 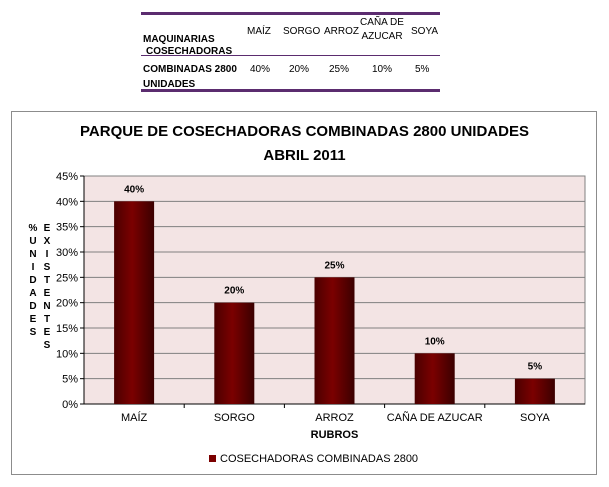 What do you see at coordinates (341, 31) in the screenshot?
I see `table-header-arroz: ARROZ` at bounding box center [341, 31].